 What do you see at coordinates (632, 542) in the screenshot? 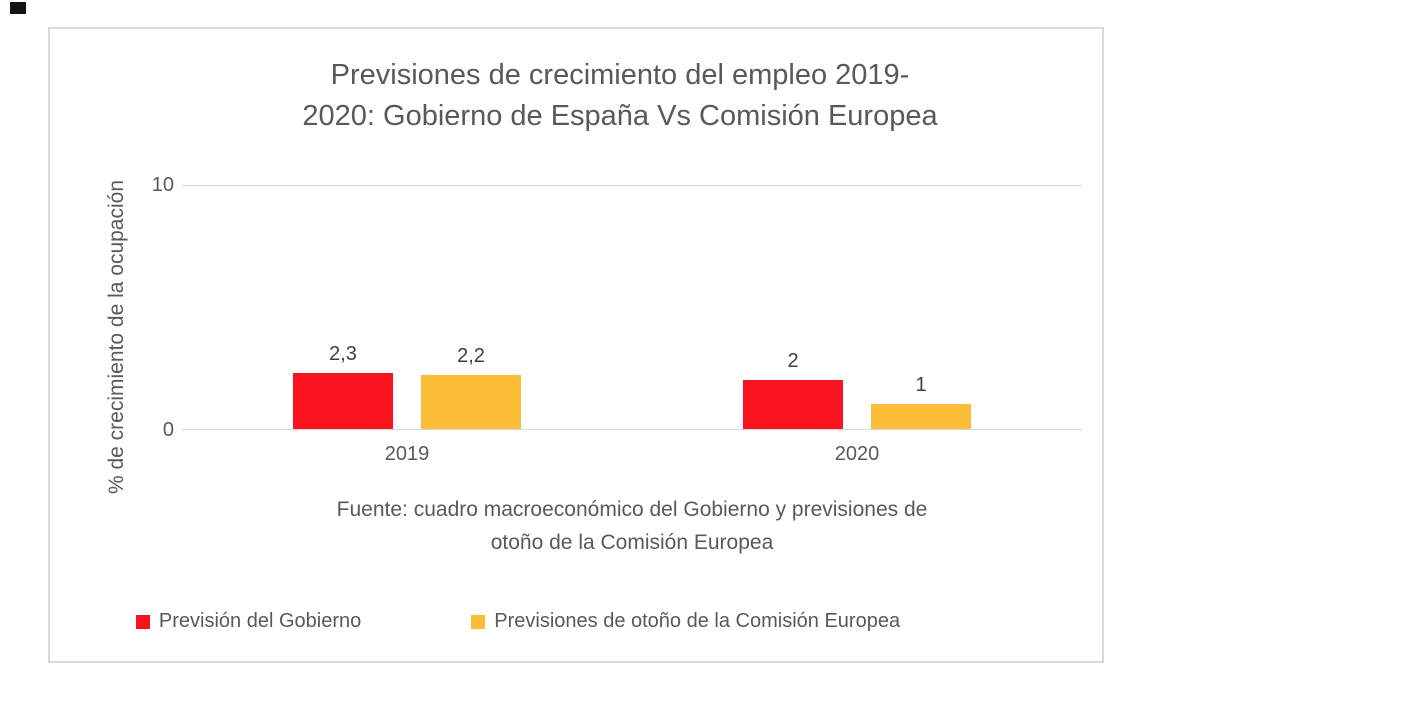
I see `source-note-line-2: otoño de la Comisión Europea` at bounding box center [632, 542].